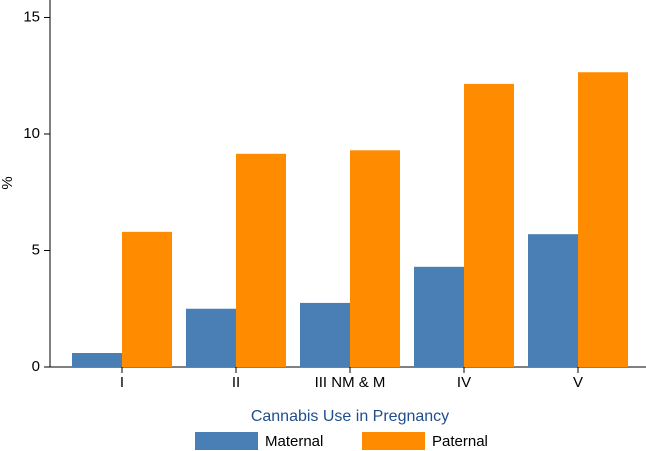 The width and height of the screenshot is (646, 451). What do you see at coordinates (460, 441) in the screenshot?
I see `legend-label: Paternal` at bounding box center [460, 441].